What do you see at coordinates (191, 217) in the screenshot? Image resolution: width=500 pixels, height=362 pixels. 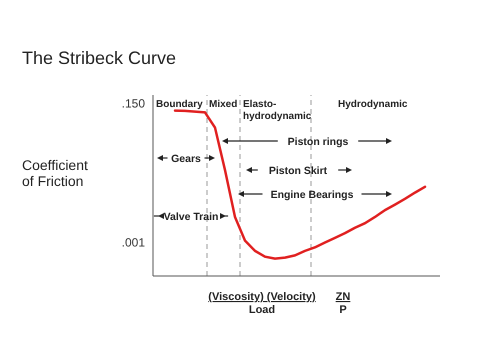 I see `annotation: Valve Train` at bounding box center [191, 217].